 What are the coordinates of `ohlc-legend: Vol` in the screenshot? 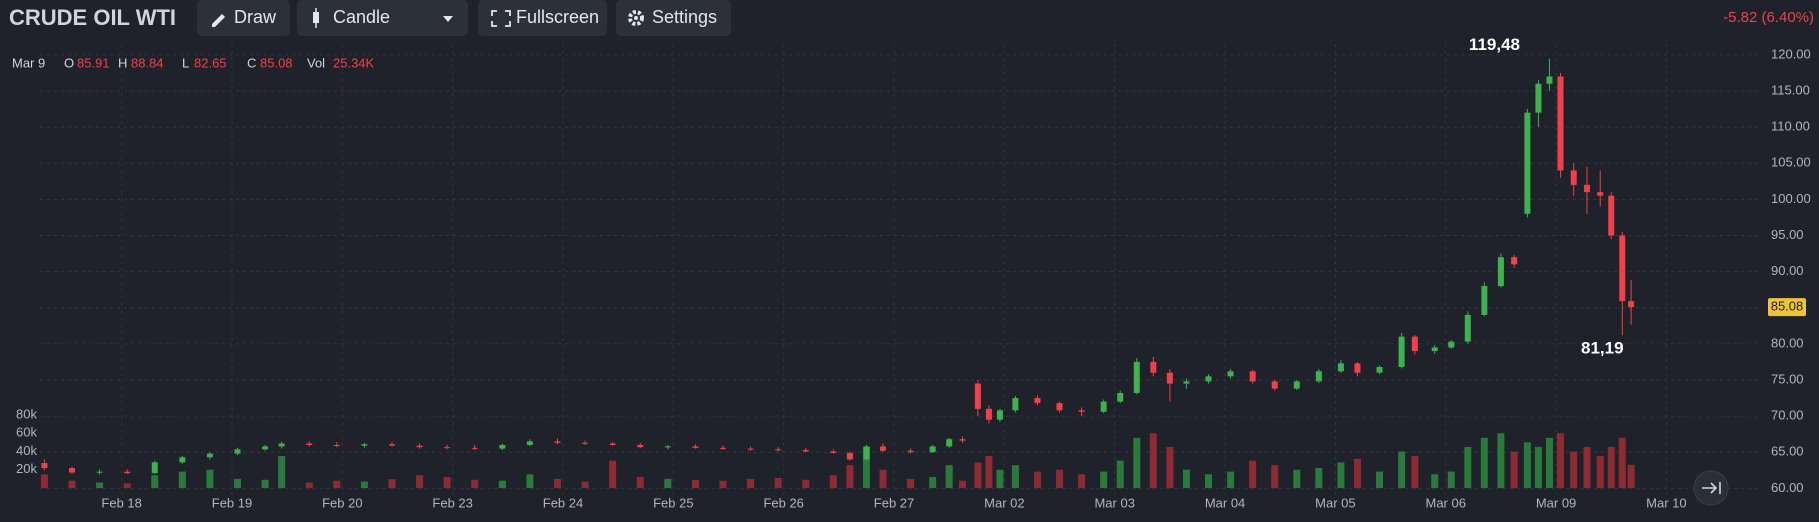 It's located at (316, 62).